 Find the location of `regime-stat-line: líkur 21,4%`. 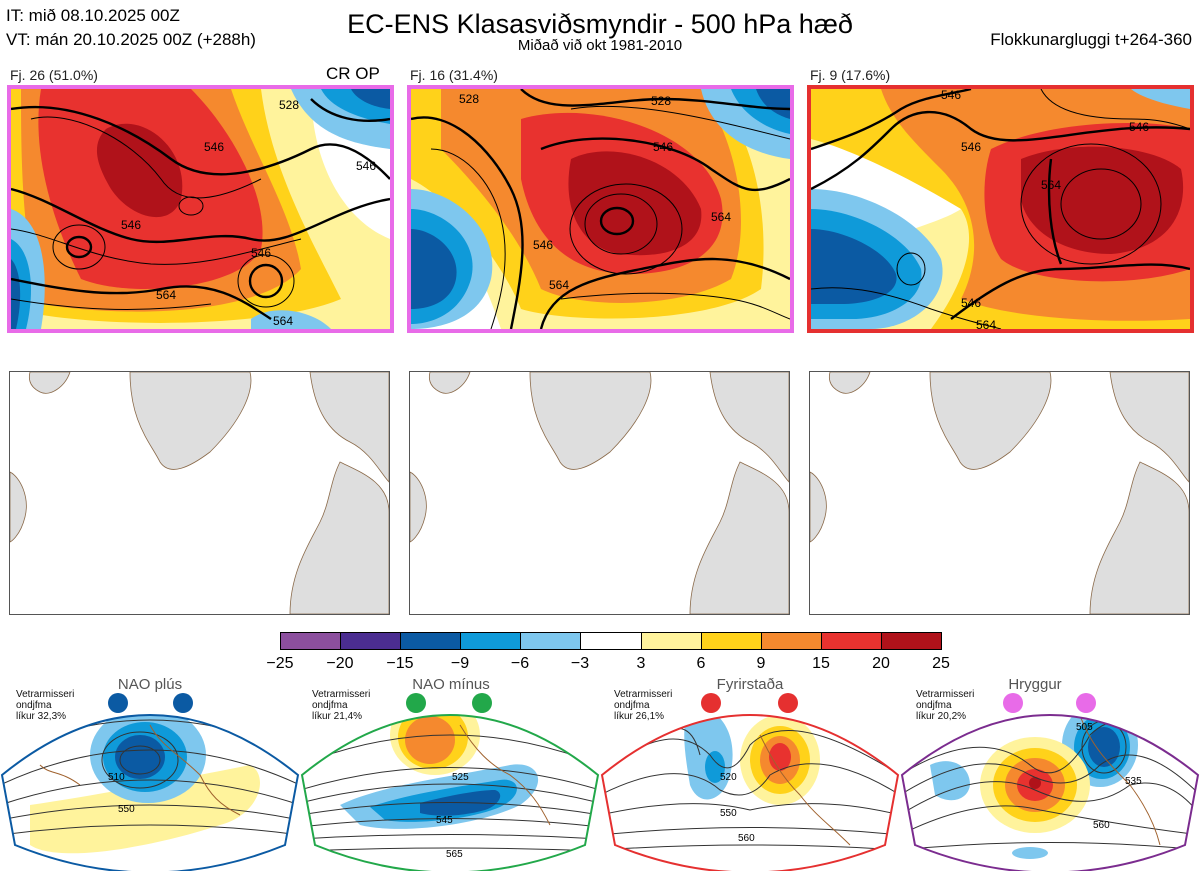

regime-stat-line: líkur 21,4% is located at coordinates (337, 716).